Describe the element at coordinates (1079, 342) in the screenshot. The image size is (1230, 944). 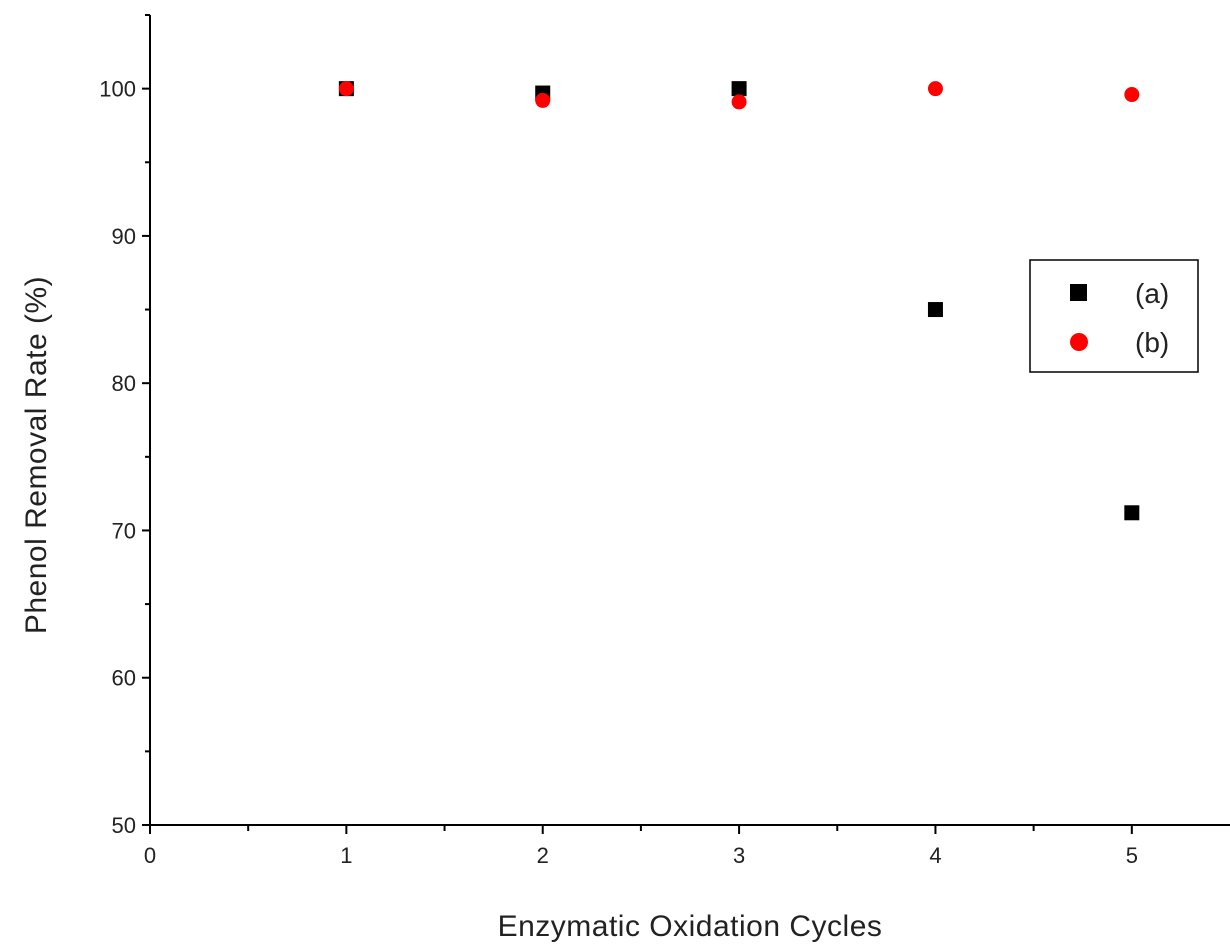
I see `legend-marker-b` at that location.